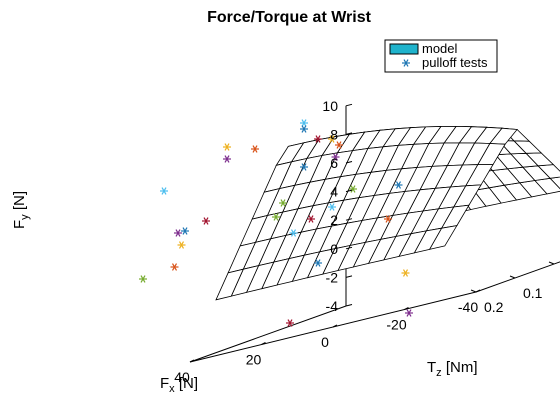 Image resolution: width=560 pixels, height=420 pixels. I want to click on y-tick-label: 4, so click(334, 192).